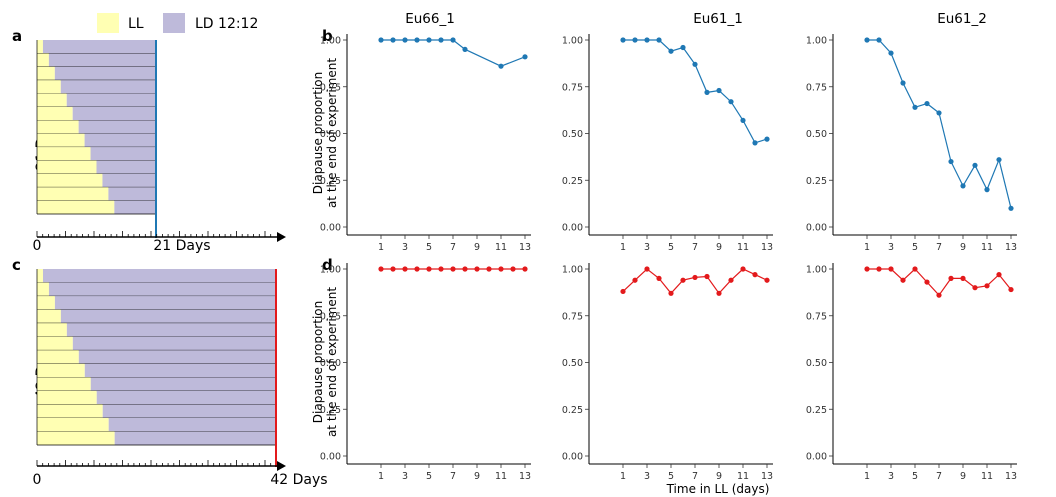 The image size is (1056, 497). Describe the element at coordinates (939, 124) in the screenshot. I see `series-line` at that location.